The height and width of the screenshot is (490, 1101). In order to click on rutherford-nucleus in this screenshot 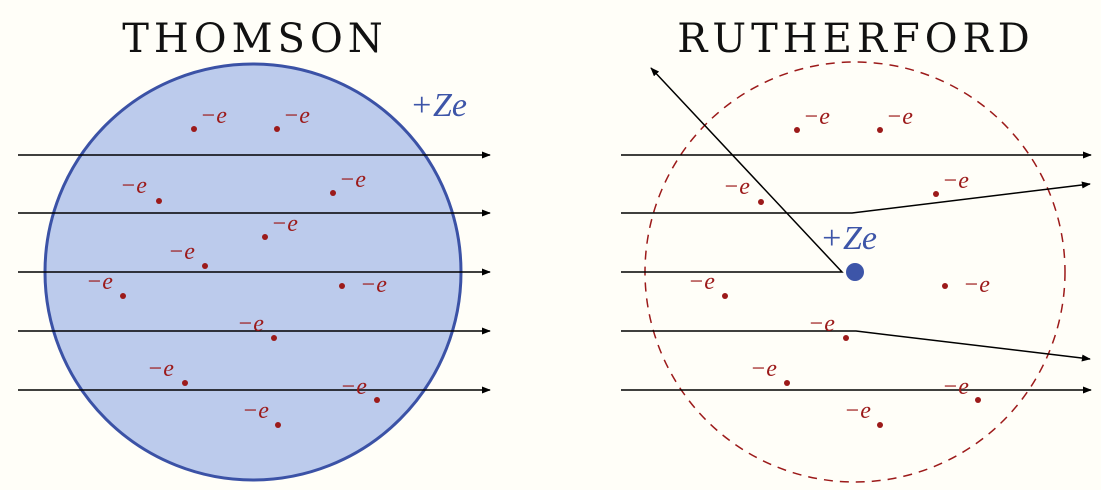, I will do `click(855, 272)`.